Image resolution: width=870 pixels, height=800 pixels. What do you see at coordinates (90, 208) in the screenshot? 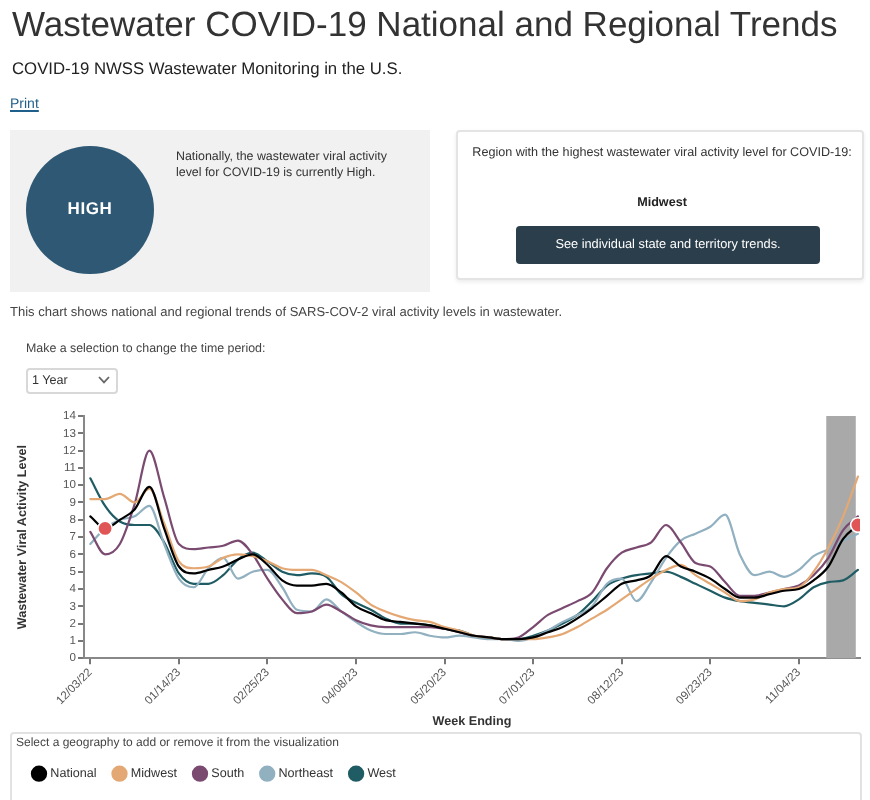
I see `text: HIGH` at bounding box center [90, 208].